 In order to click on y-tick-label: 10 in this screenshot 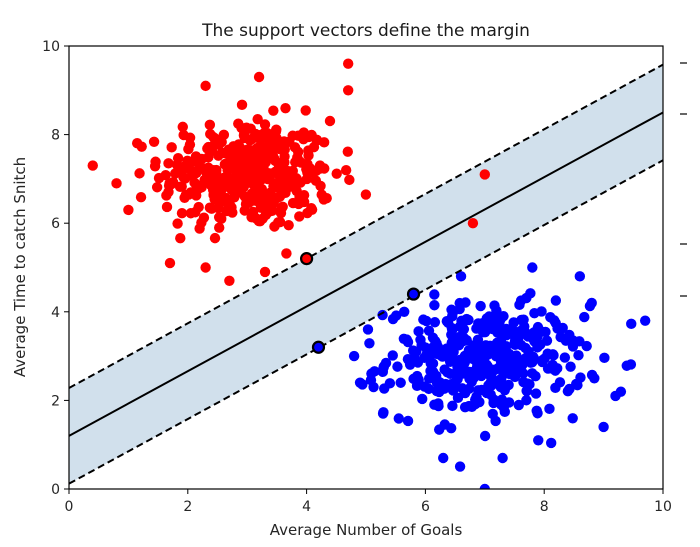, I will do `click(51, 47)`.